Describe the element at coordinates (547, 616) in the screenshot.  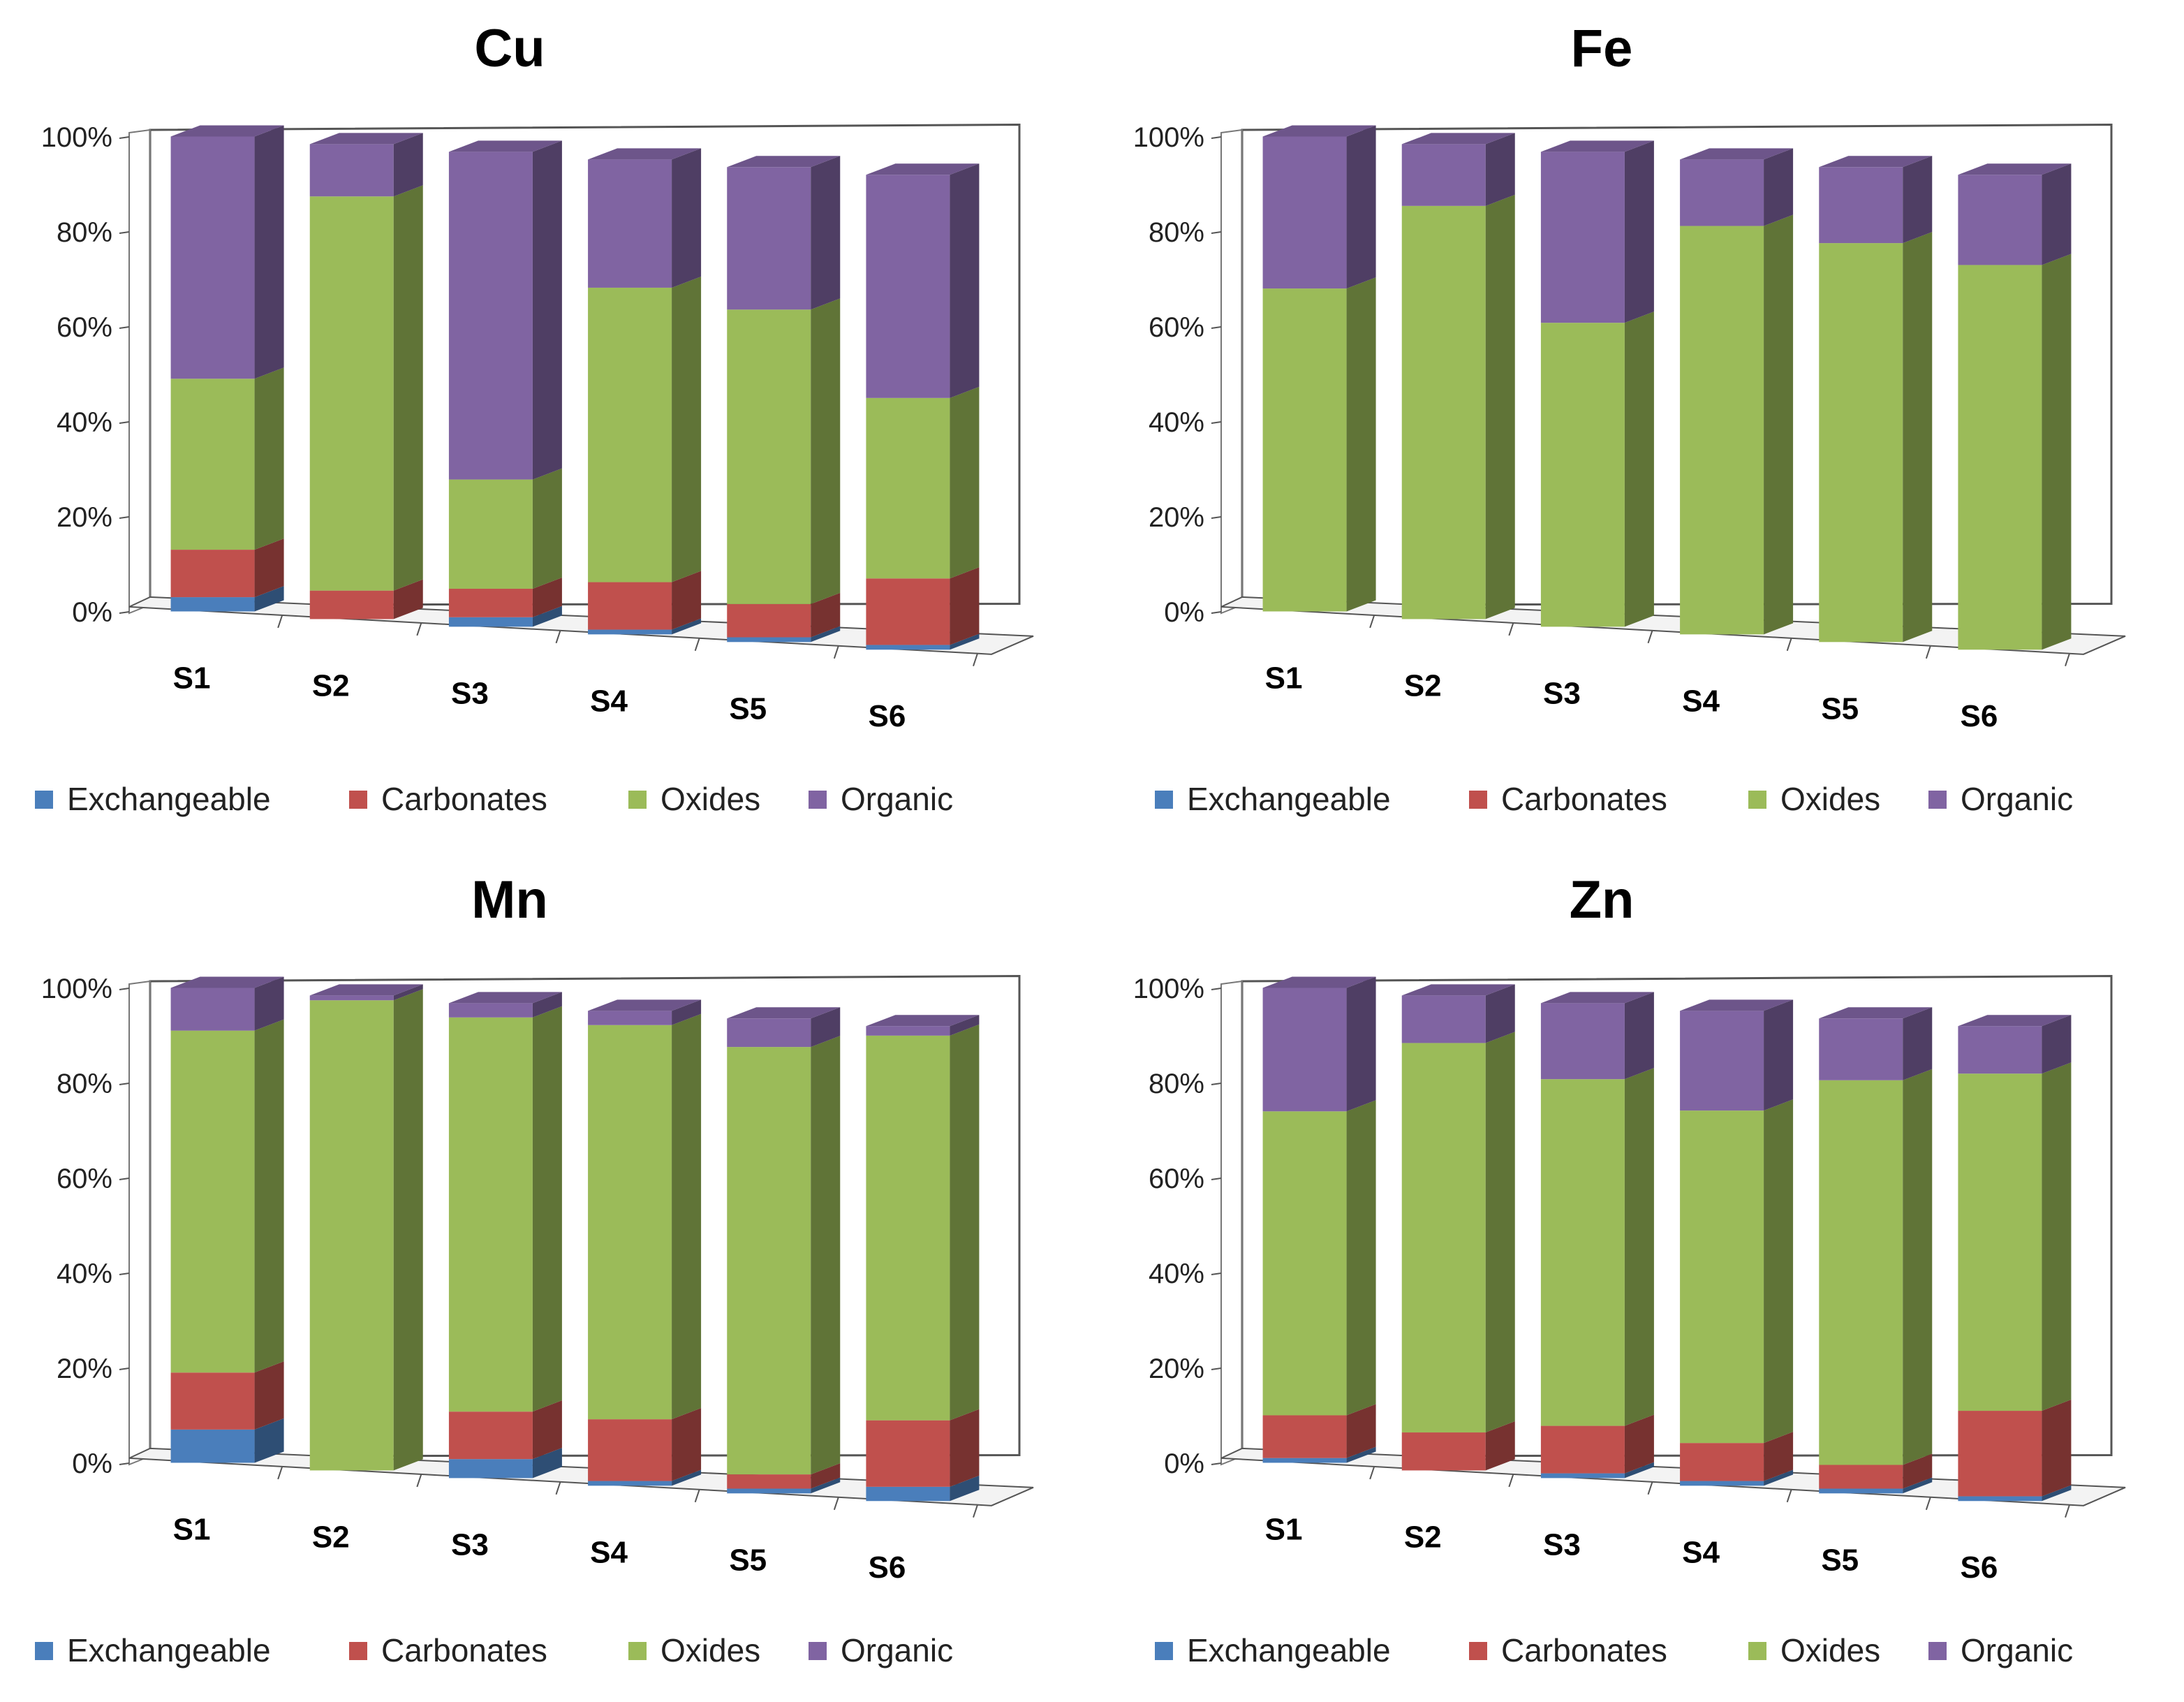
I see `bar-segment-s3-exchangeable-side` at that location.